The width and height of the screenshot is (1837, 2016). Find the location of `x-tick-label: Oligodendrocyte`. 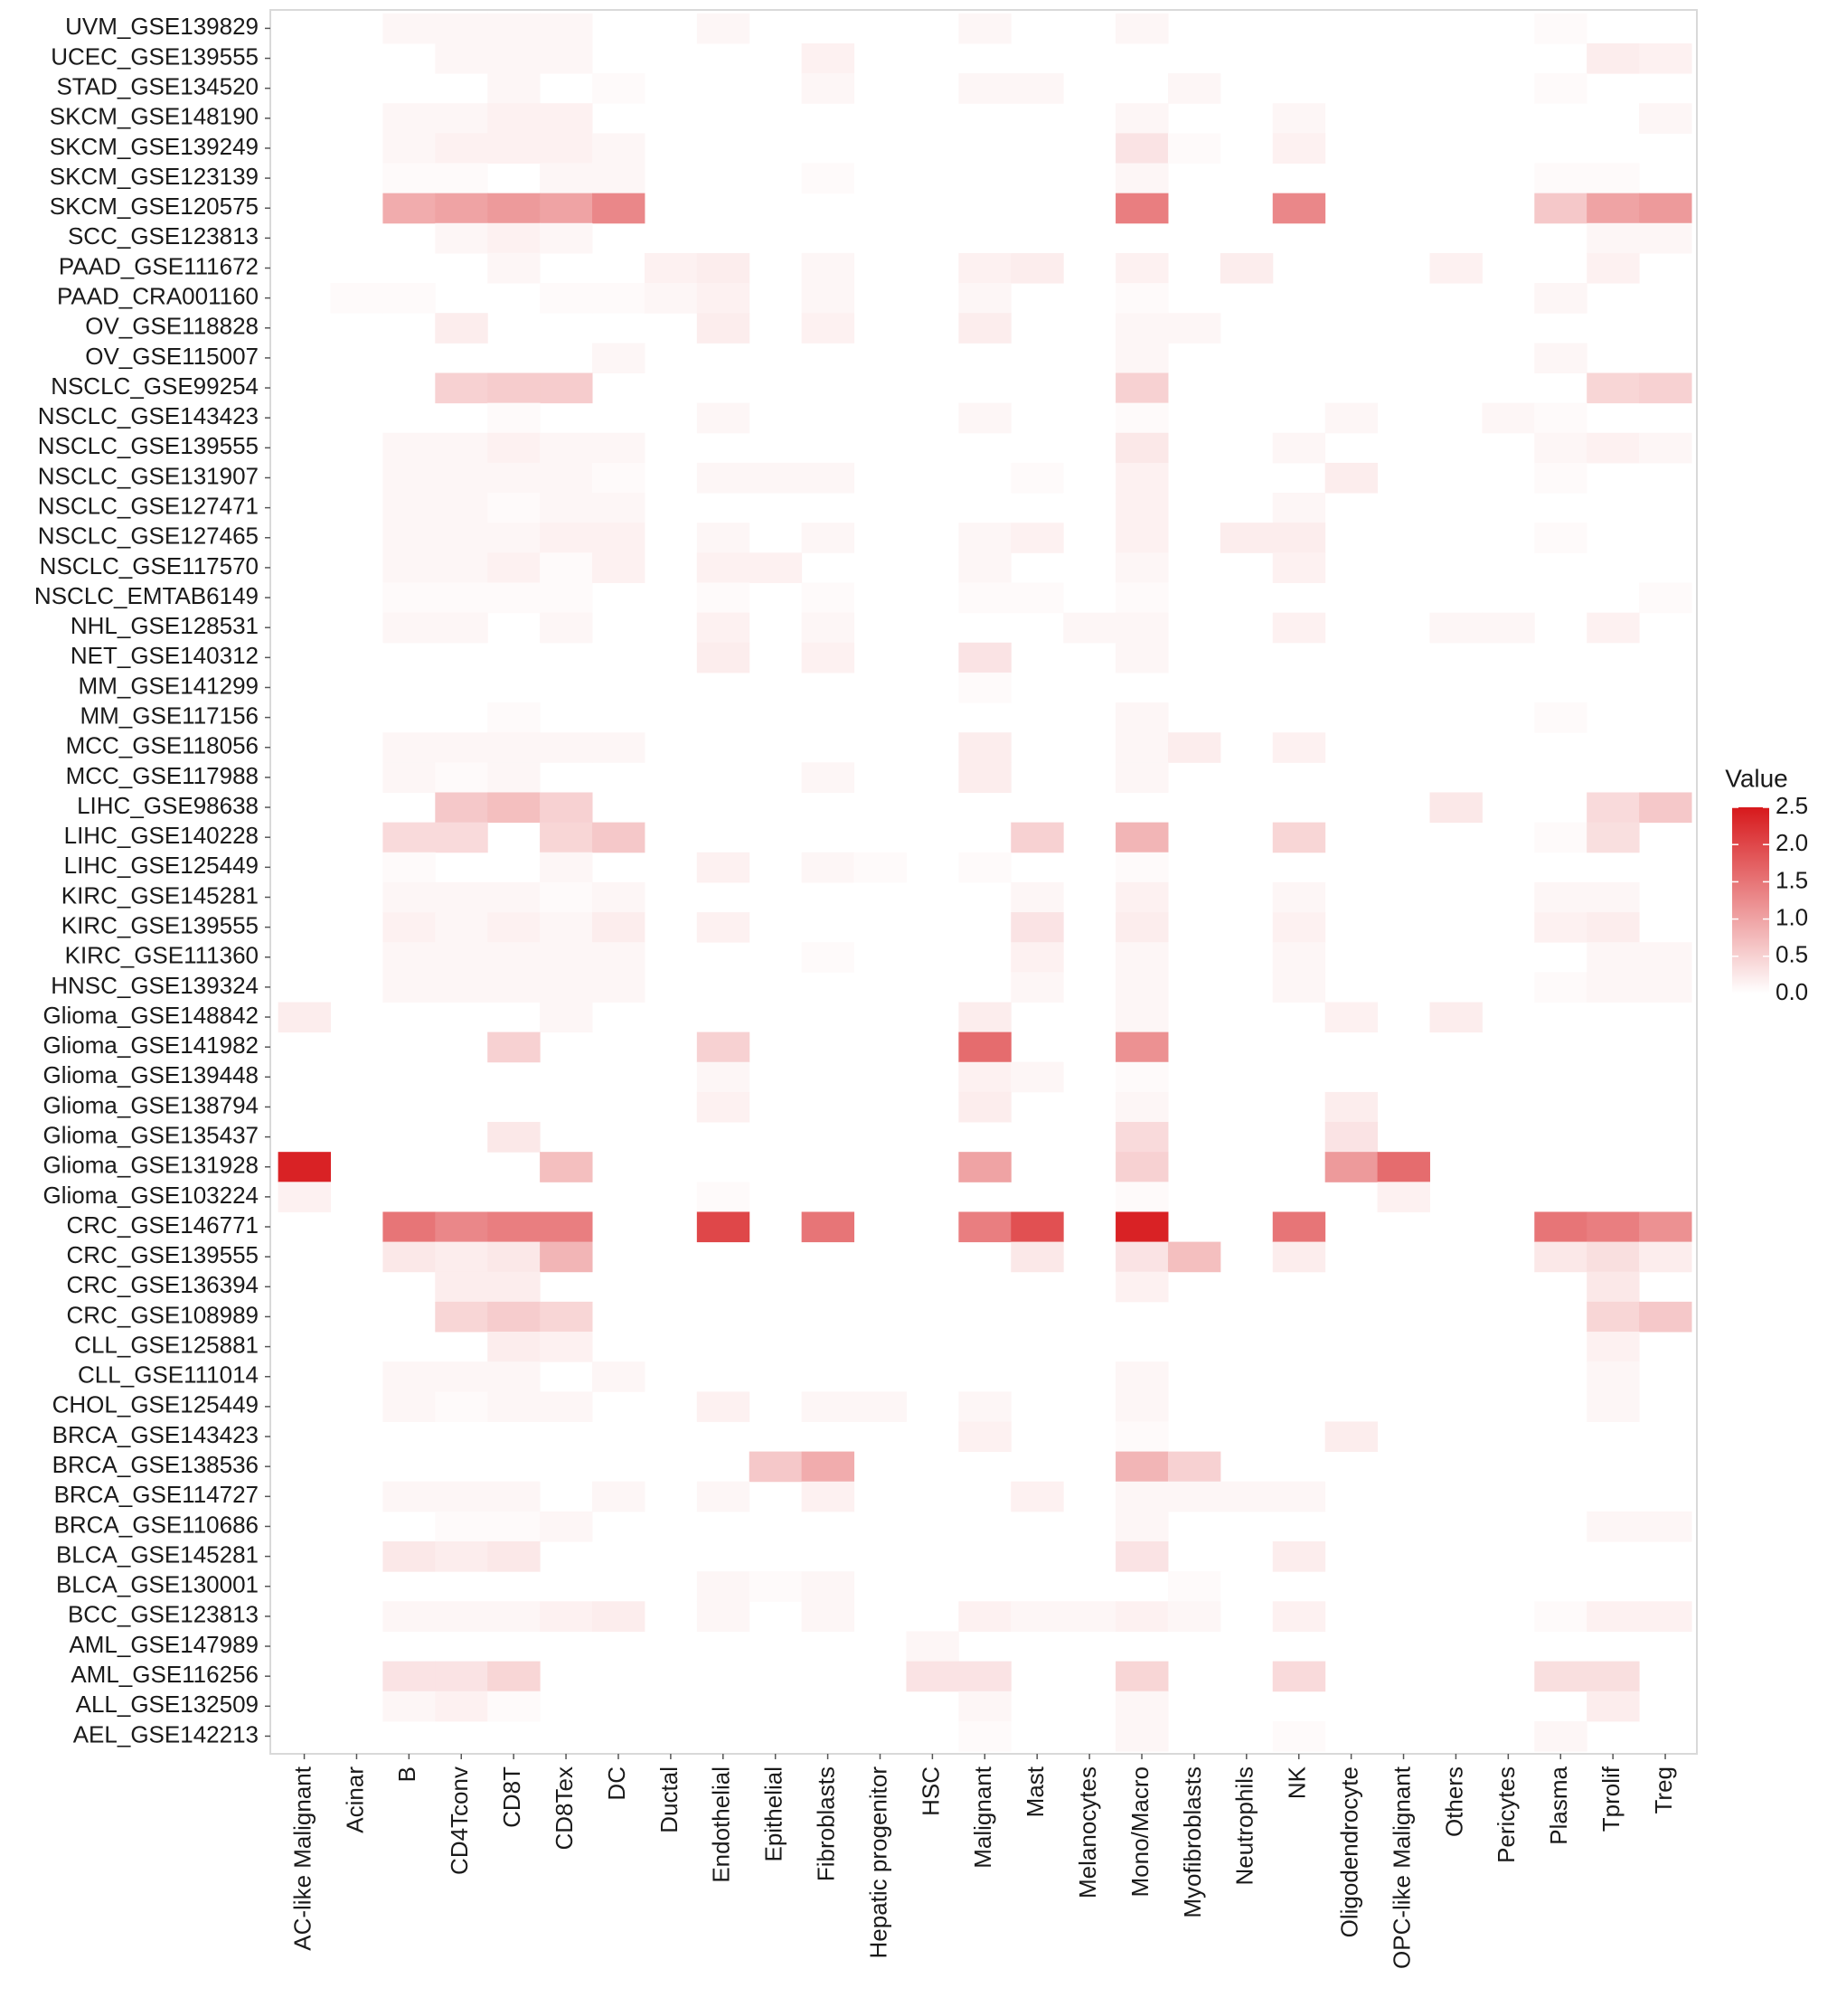

x-tick-label: Oligodendrocyte is located at coordinates (1349, 1851).